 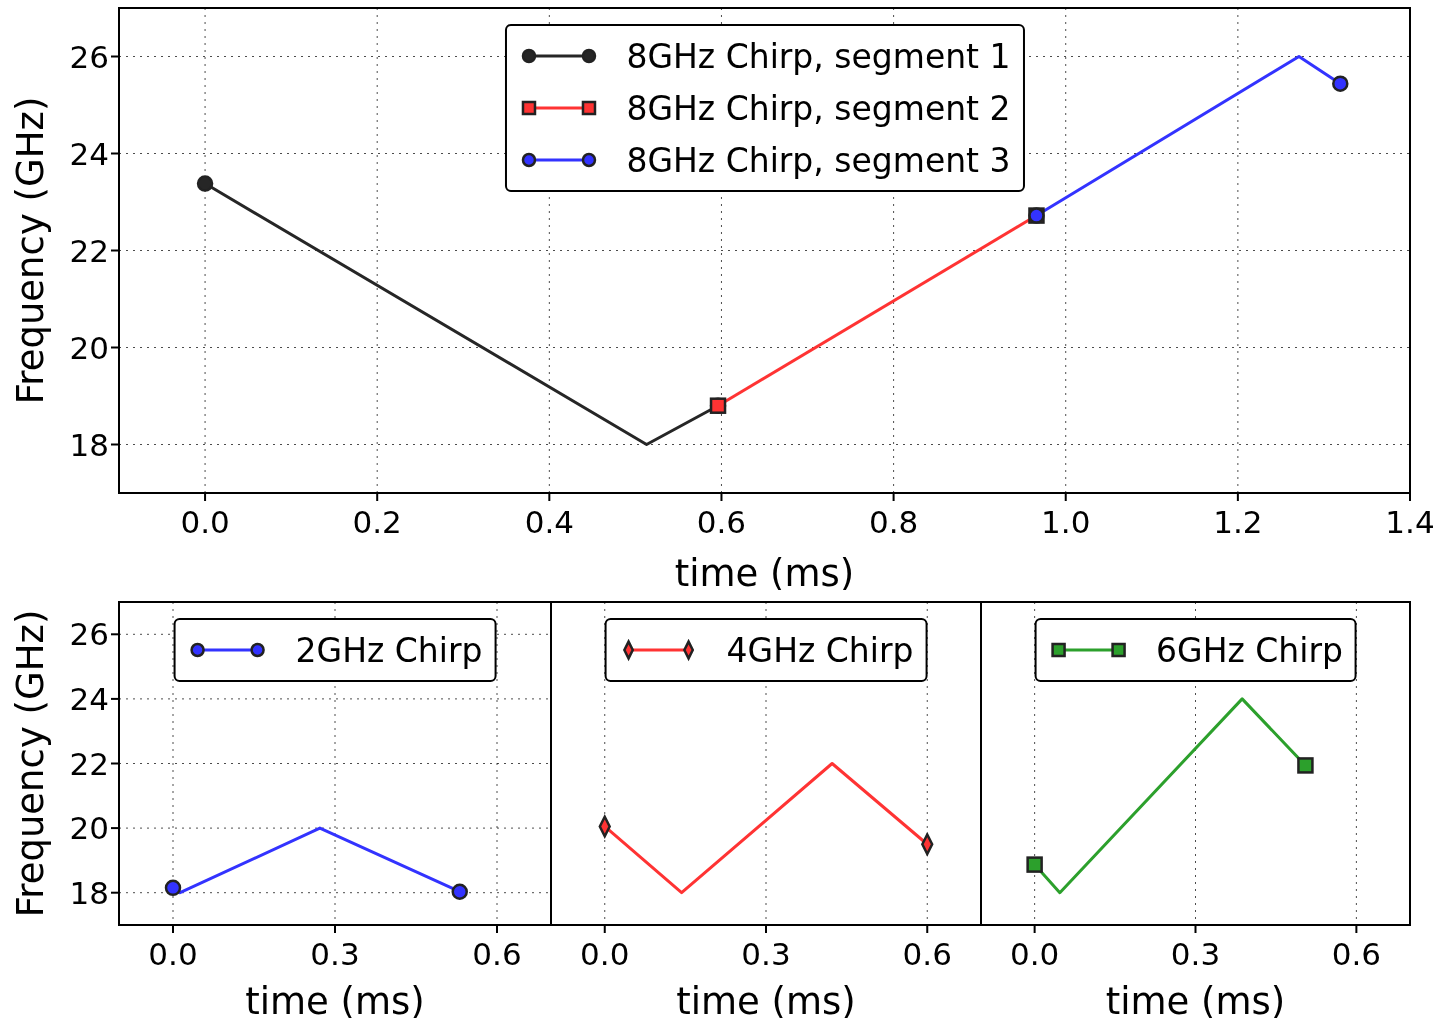 What do you see at coordinates (818, 108) in the screenshot?
I see `legend-label: 8GHz Chirp, segment 2` at bounding box center [818, 108].